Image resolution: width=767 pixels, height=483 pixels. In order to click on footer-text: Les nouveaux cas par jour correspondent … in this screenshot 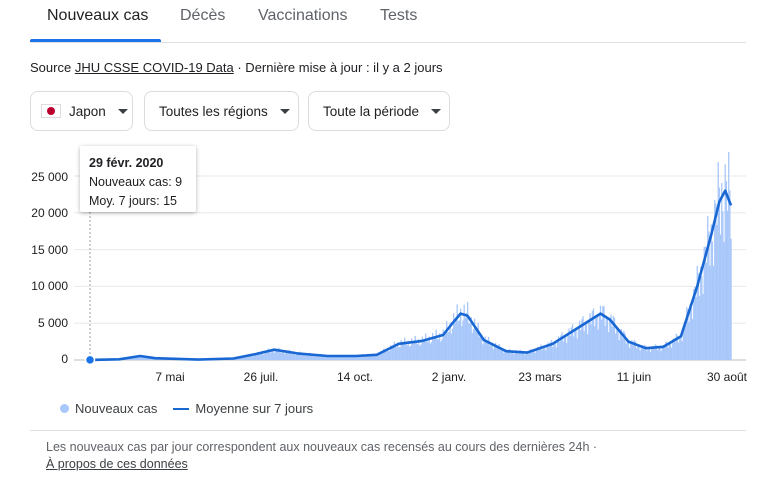, I will do `click(322, 447)`.